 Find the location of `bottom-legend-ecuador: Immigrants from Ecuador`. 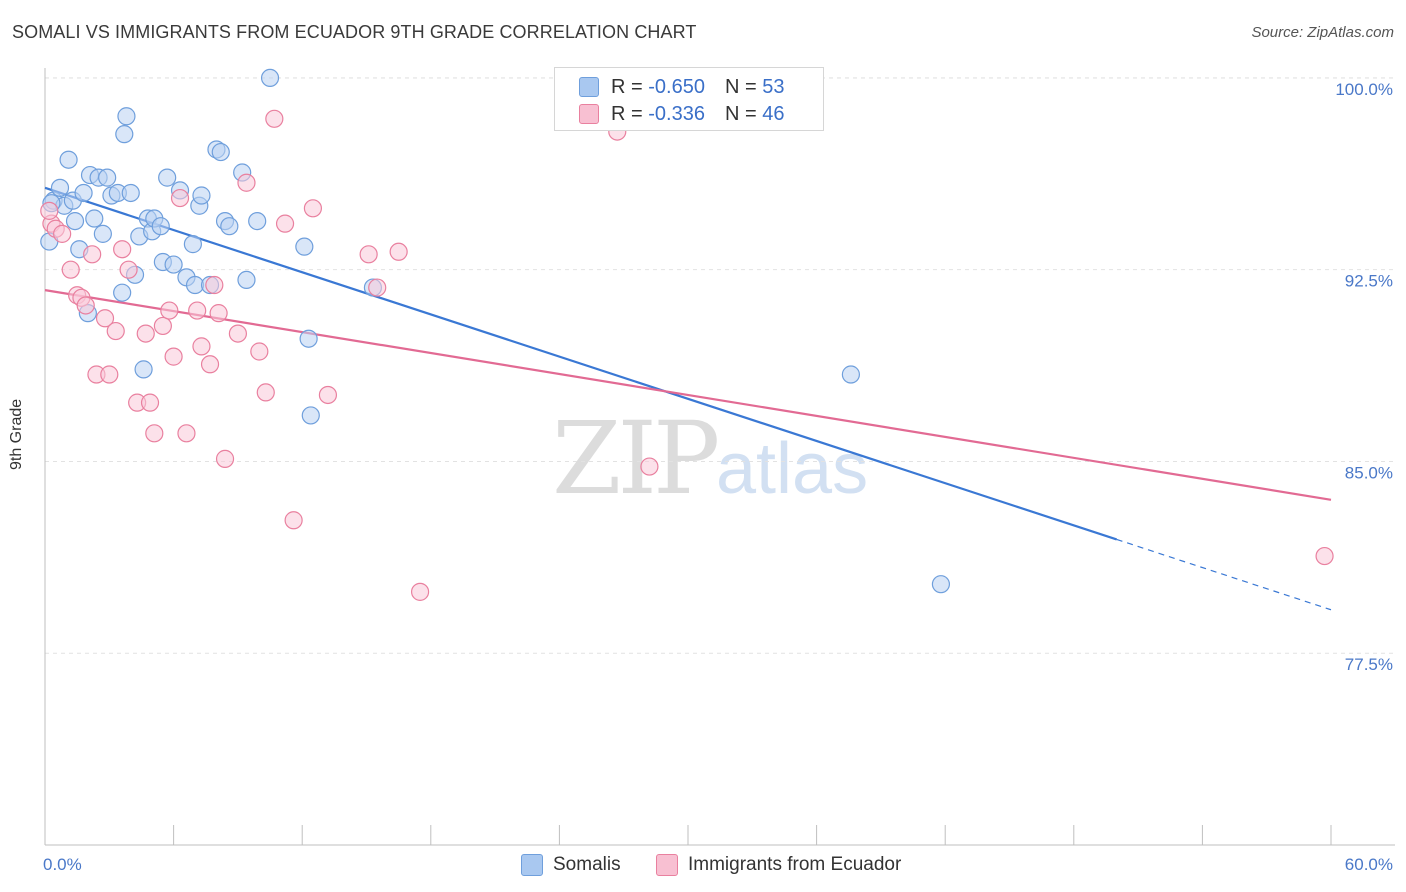

bottom-legend-ecuador: Immigrants from Ecuador is located at coordinates (778, 865).